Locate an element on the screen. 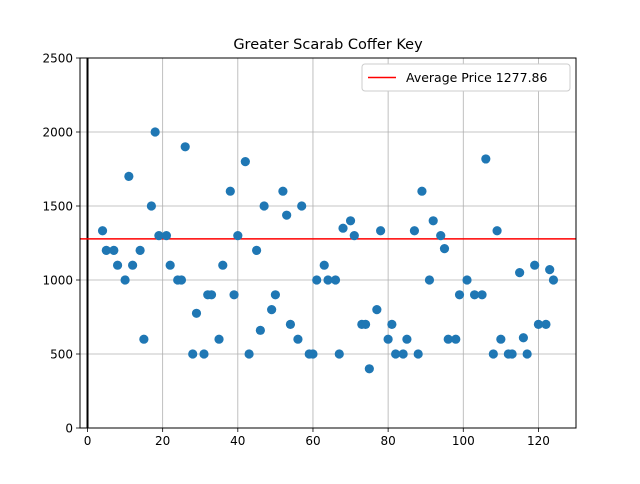 Image resolution: width=640 pixels, height=484 pixels. y-tick-label: 1500 is located at coordinates (57, 207).